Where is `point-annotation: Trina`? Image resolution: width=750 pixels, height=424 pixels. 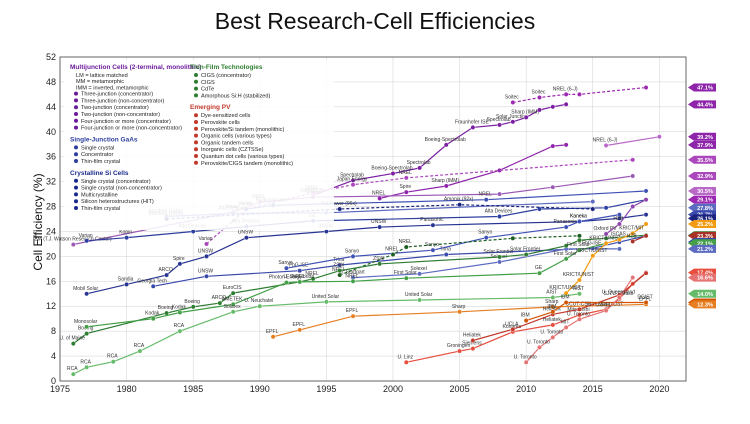 point-annotation: Trina is located at coordinates (445, 250).